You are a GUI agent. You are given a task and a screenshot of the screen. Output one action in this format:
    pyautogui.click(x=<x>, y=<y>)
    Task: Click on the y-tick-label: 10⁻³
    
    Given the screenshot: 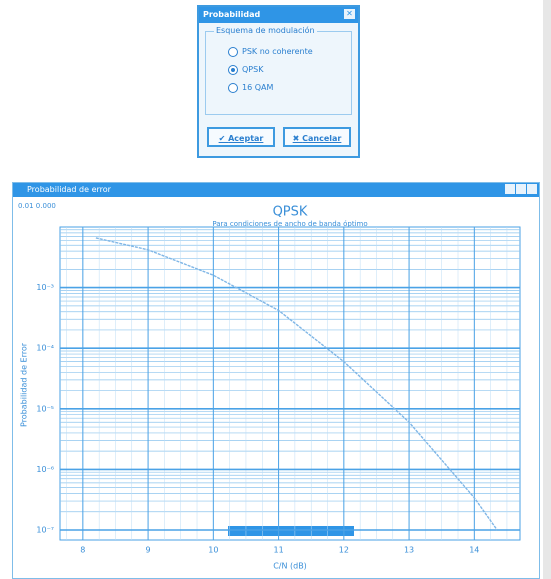 What is the action you would take?
    pyautogui.click(x=45, y=287)
    